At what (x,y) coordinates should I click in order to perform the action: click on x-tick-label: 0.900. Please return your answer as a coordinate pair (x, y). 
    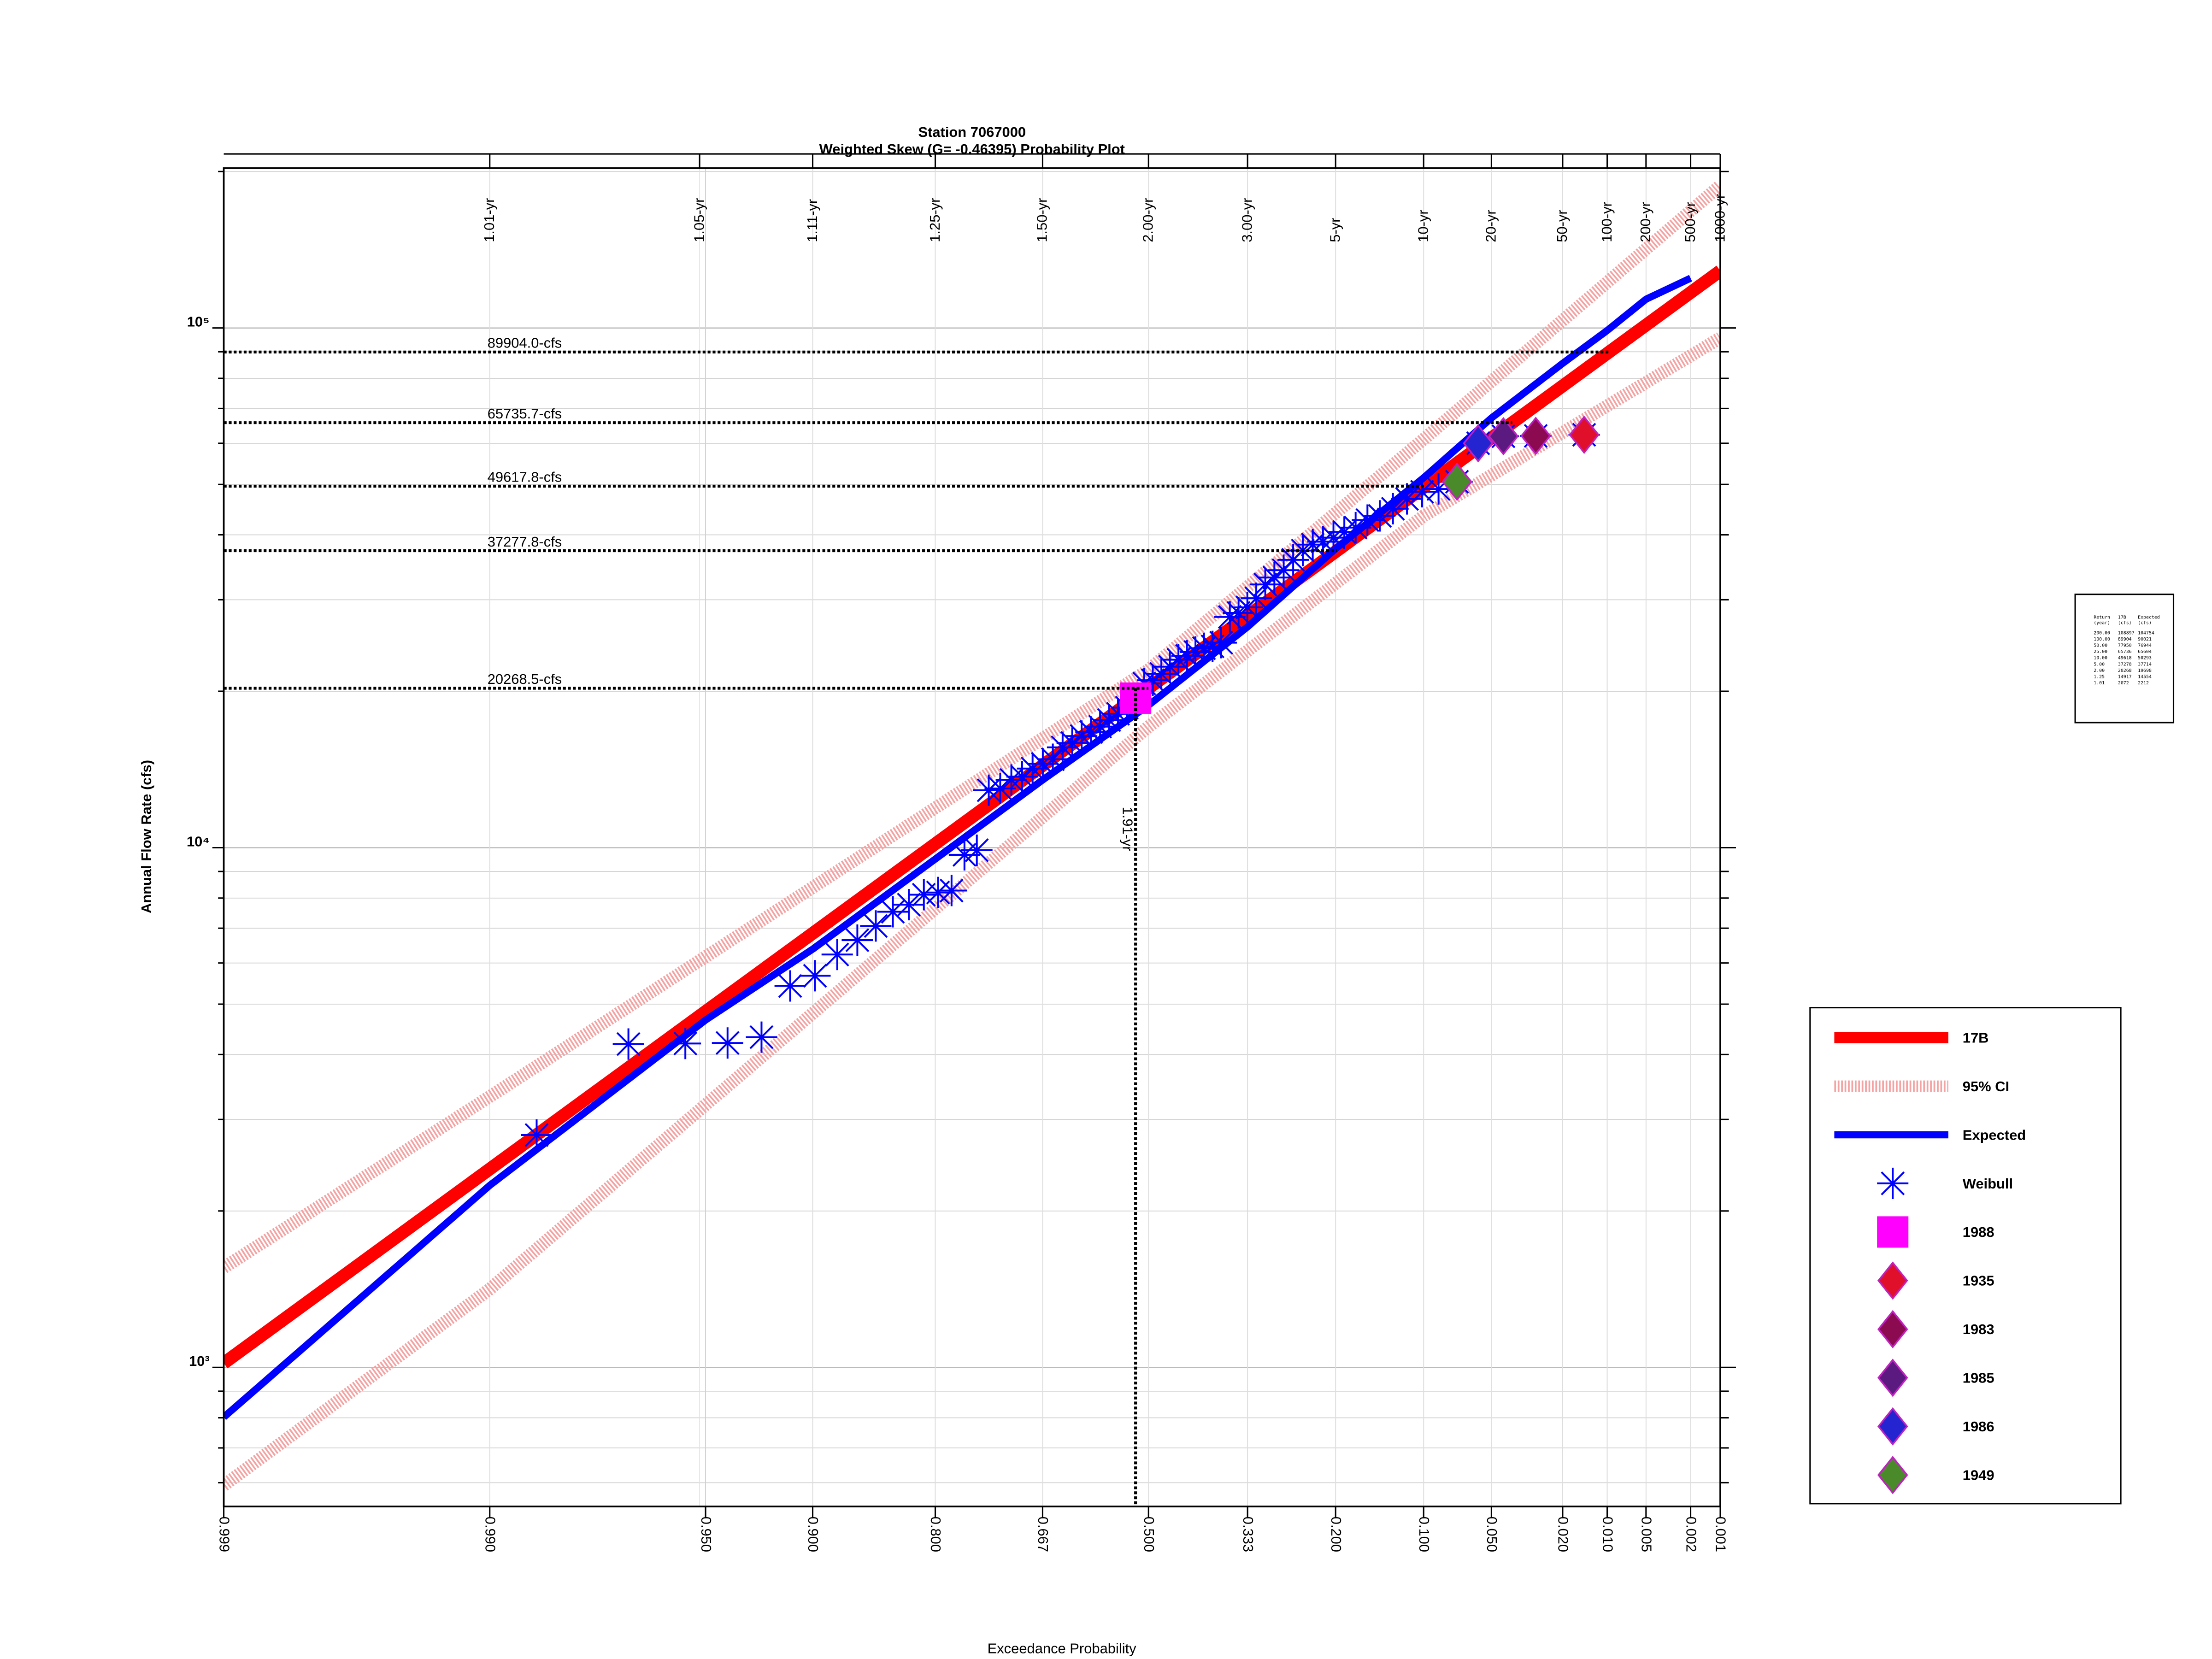
    Looking at the image, I should click on (813, 1534).